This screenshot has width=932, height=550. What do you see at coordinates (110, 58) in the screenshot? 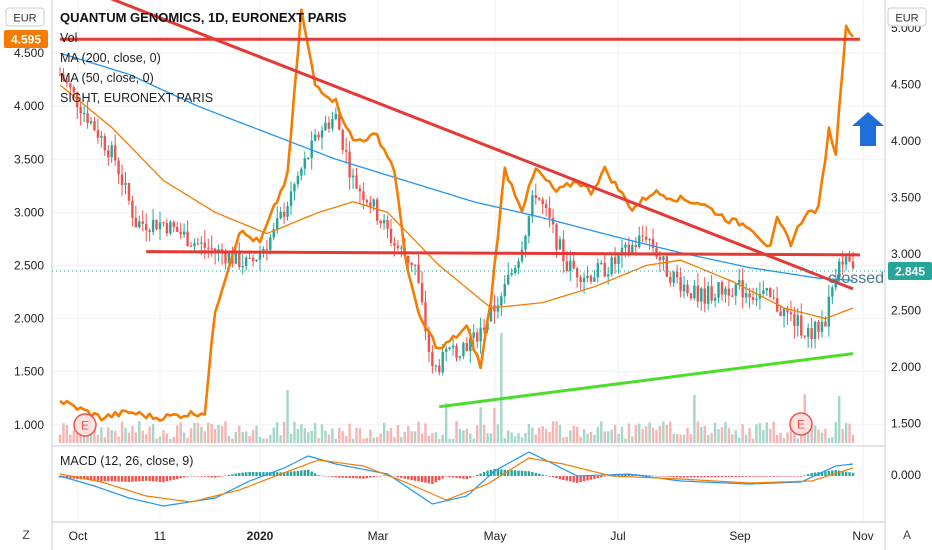
I see `legend-ma200: MA (200, close, 0)` at bounding box center [110, 58].